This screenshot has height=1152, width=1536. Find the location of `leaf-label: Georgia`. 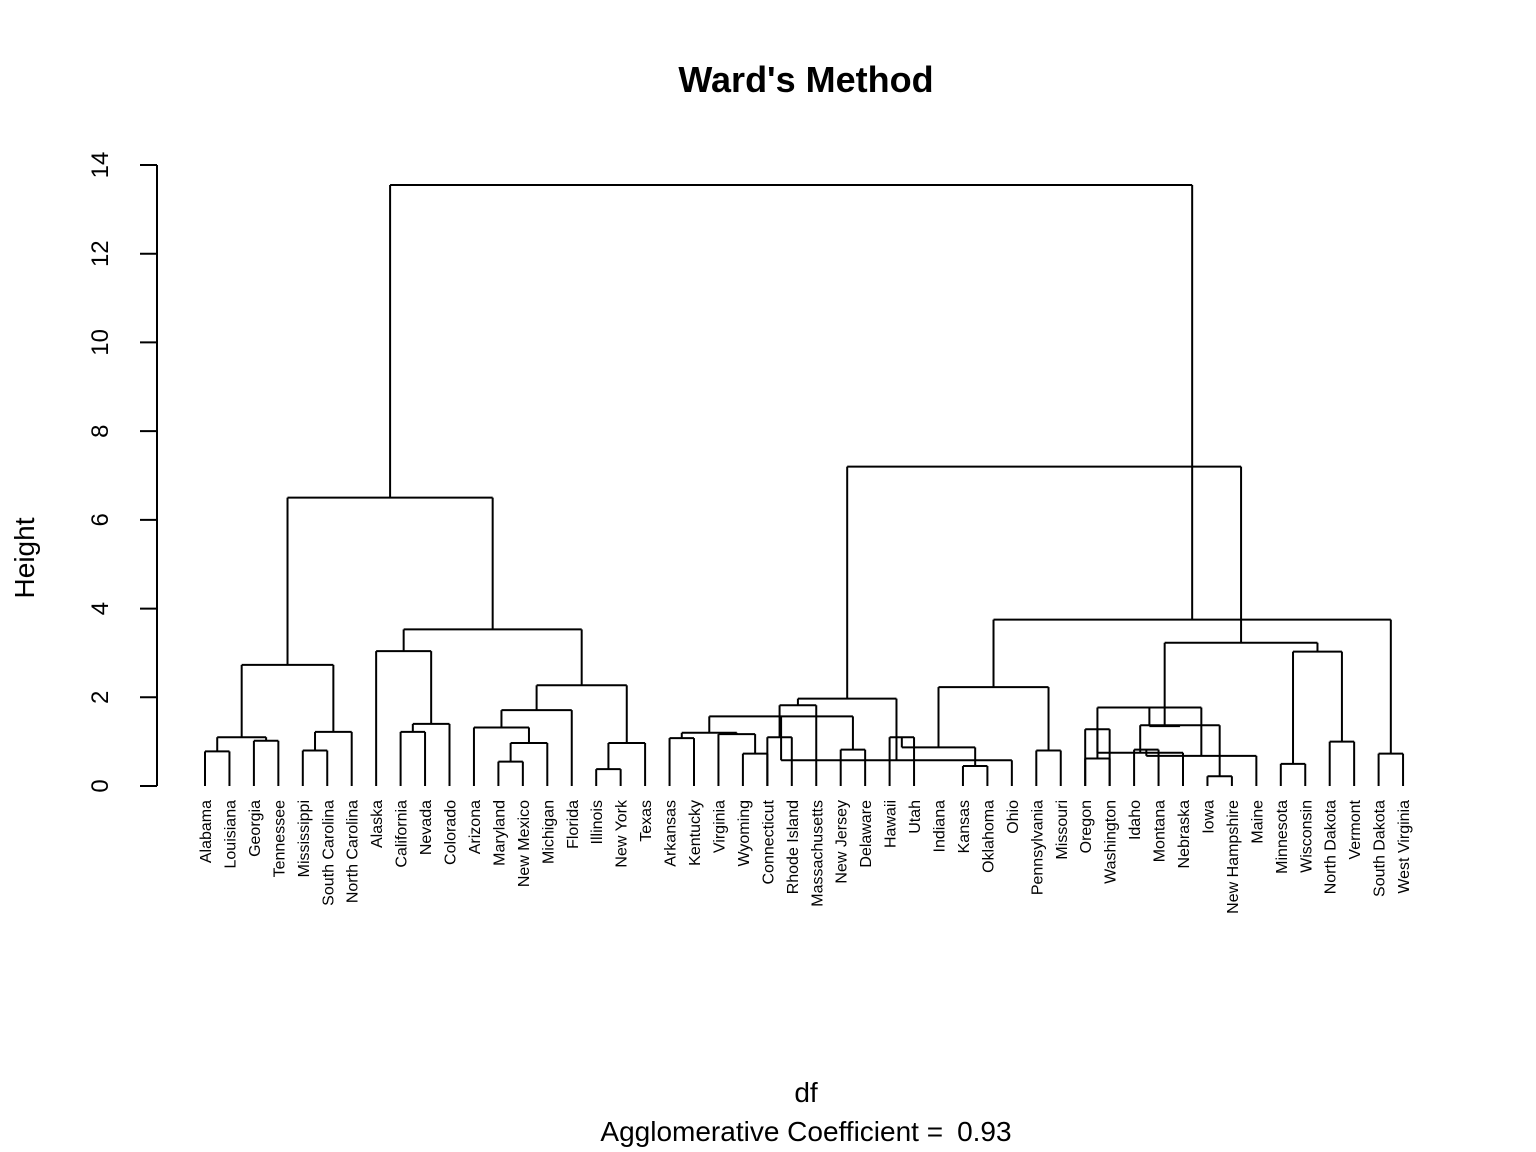

leaf-label: Georgia is located at coordinates (255, 828).